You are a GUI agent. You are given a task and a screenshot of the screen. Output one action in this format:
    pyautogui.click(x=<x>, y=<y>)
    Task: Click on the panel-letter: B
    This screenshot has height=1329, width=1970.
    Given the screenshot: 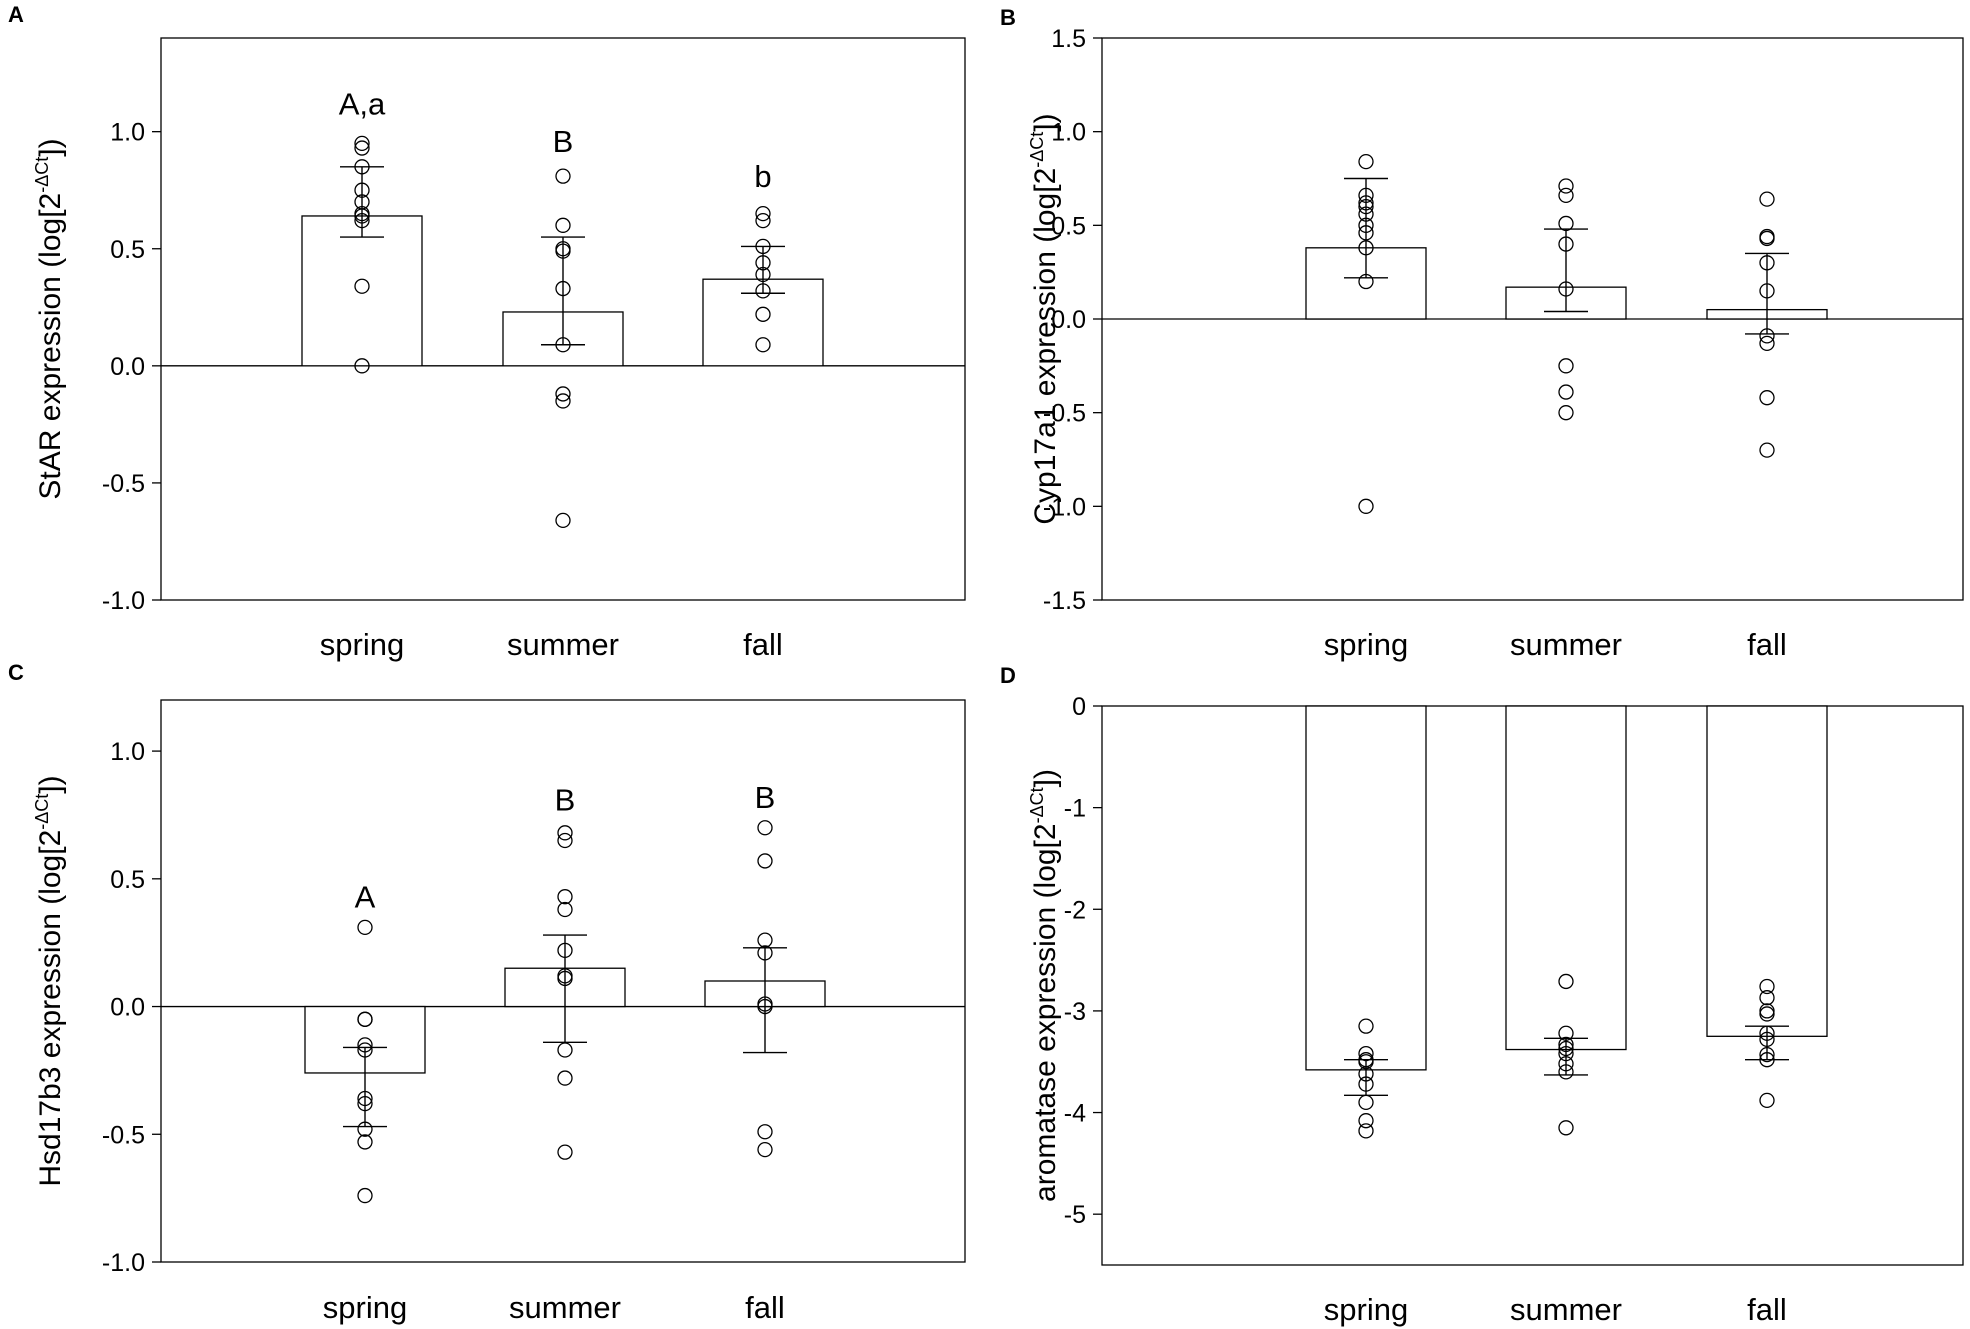 What is the action you would take?
    pyautogui.click(x=1008, y=17)
    